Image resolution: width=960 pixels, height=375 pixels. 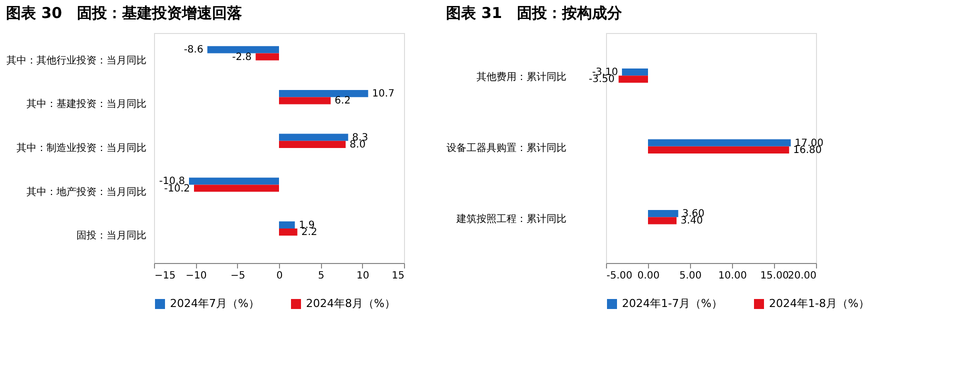 I want to click on x-tick-label: 15.00, so click(x=774, y=276).